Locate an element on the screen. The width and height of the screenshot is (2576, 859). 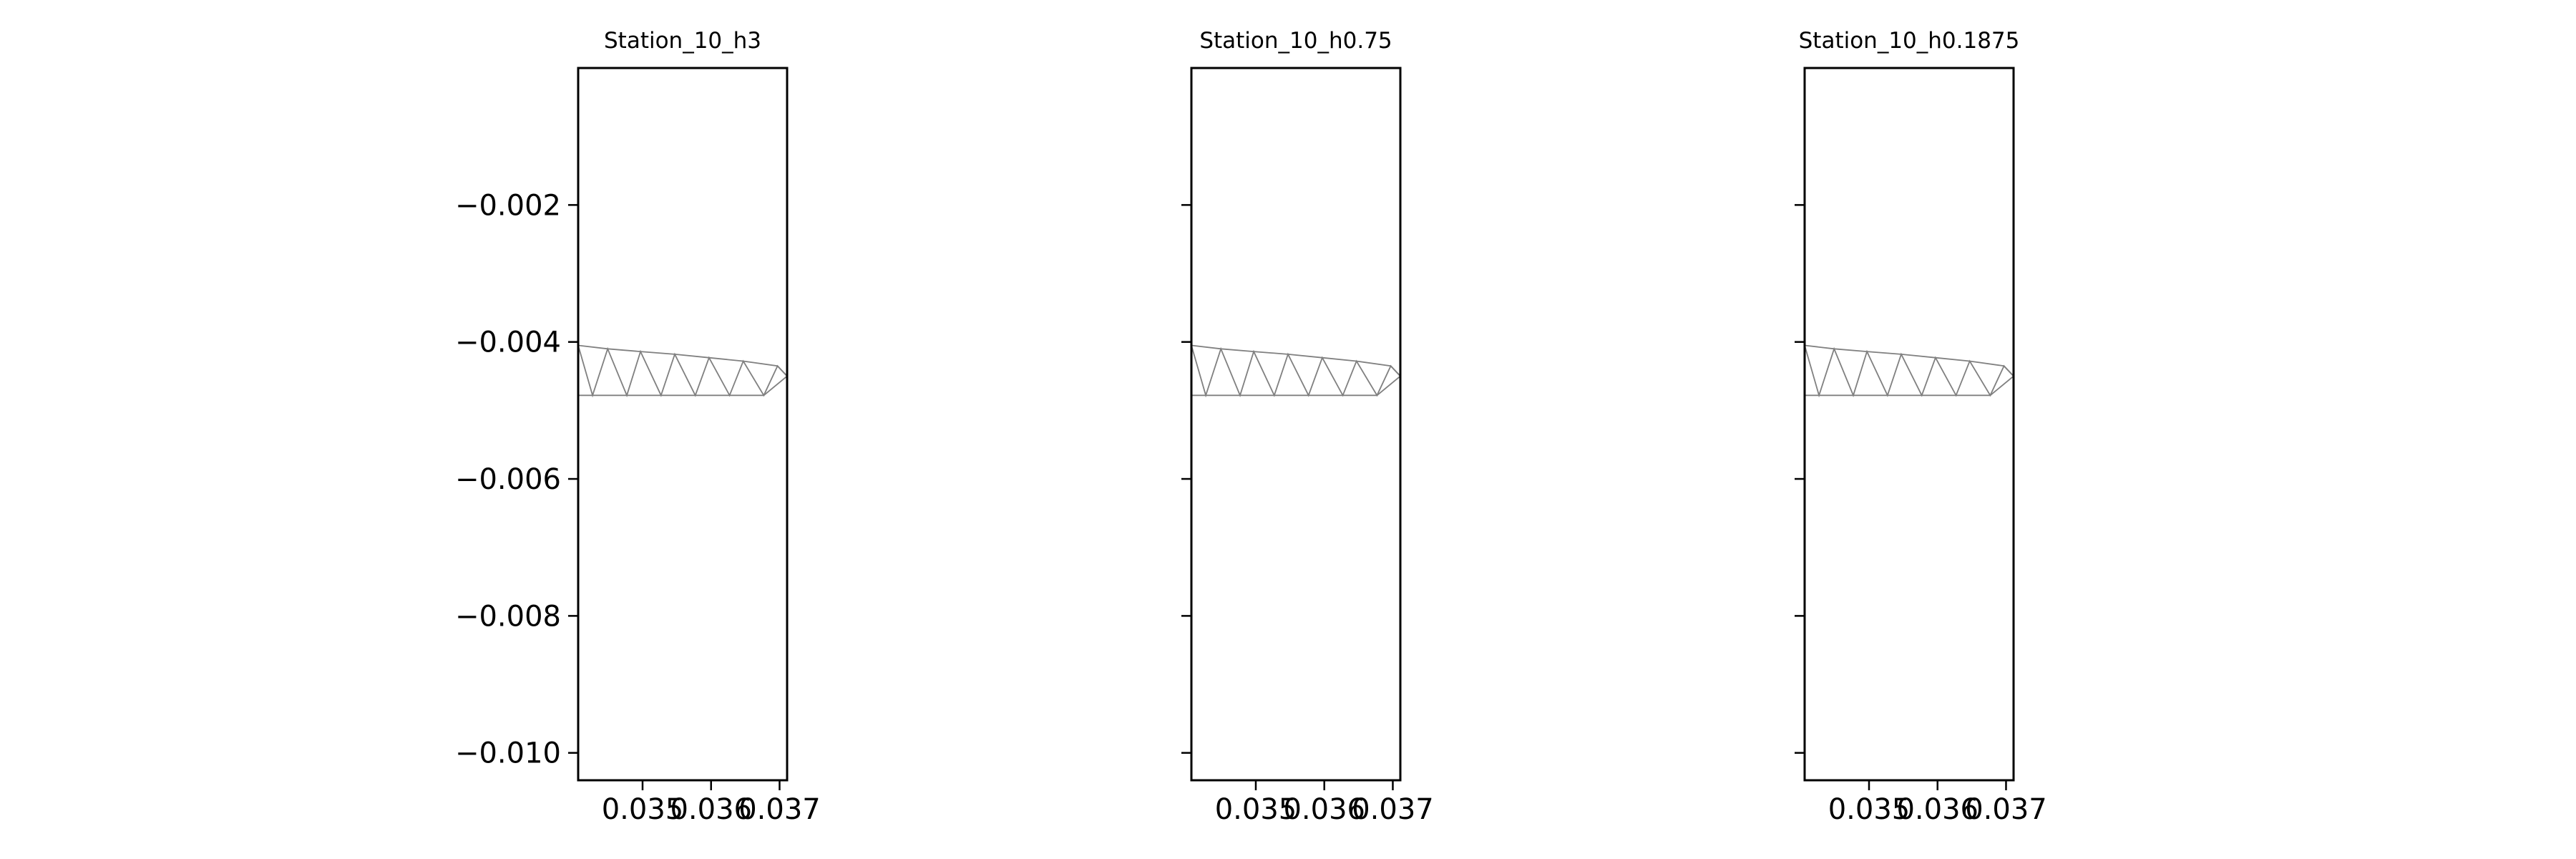
subplot-title: Station_10_h0.1875 is located at coordinates (1909, 41).